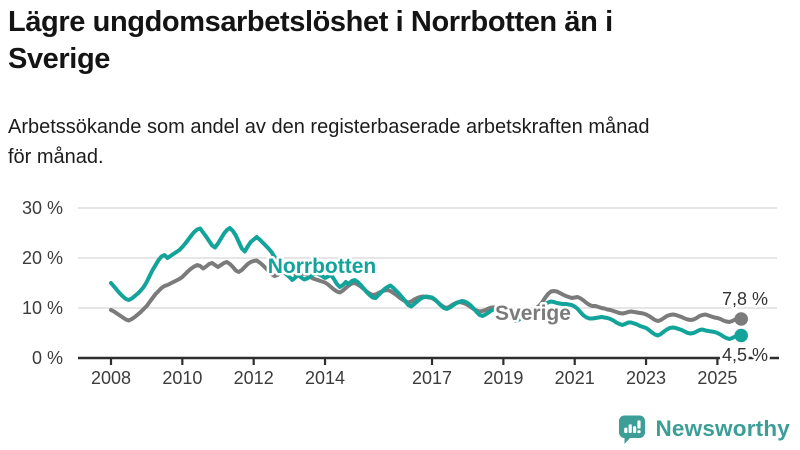 The image size is (800, 450). I want to click on x-axis-label-2014: 2014, so click(325, 378).